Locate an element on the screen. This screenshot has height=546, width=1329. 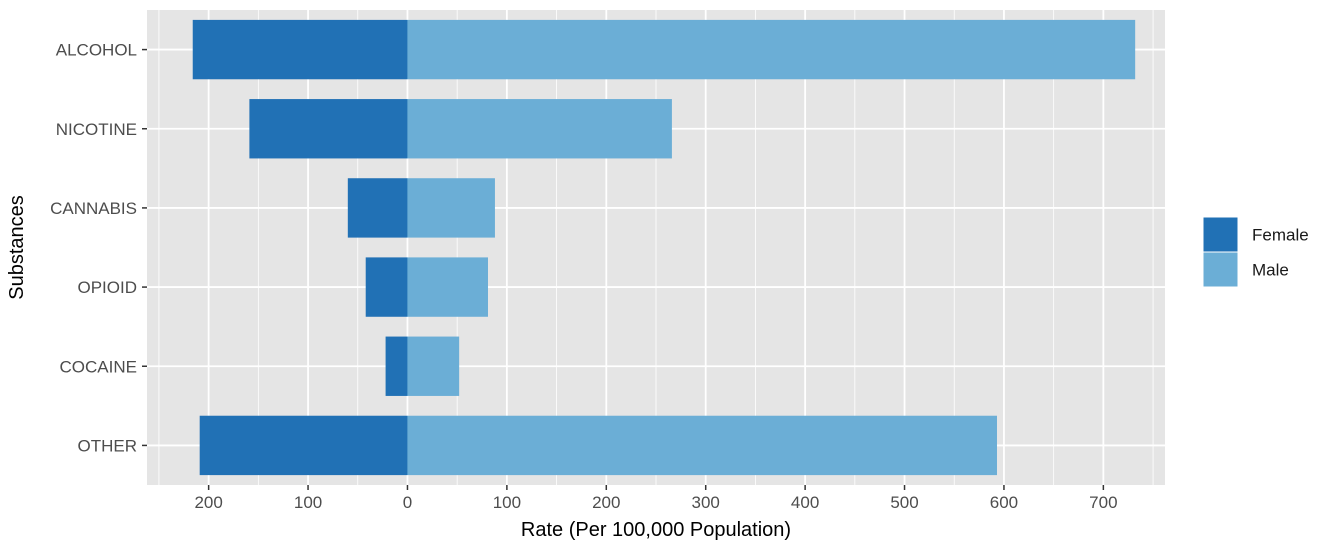
bar-male-nicotine is located at coordinates (539, 129).